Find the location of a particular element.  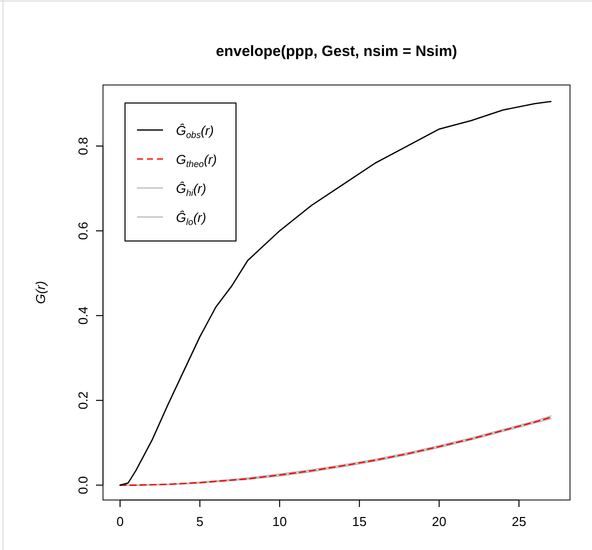

x-tick-label: 20 is located at coordinates (439, 522).